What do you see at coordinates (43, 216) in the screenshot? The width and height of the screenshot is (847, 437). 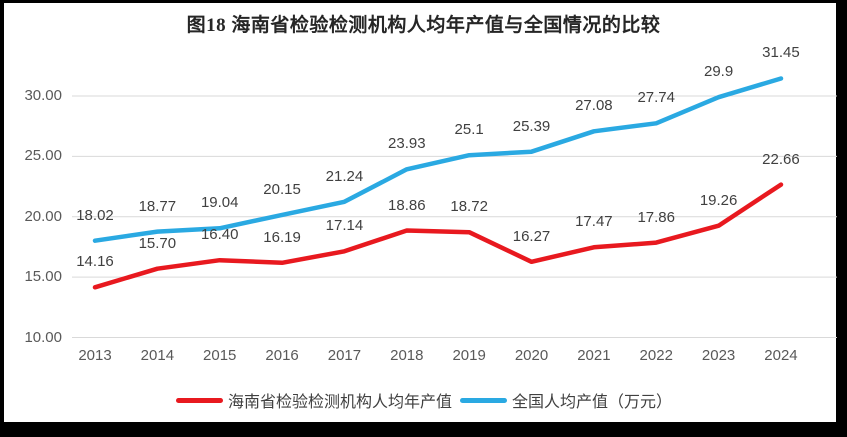 I see `y-tick-20: 20.00` at bounding box center [43, 216].